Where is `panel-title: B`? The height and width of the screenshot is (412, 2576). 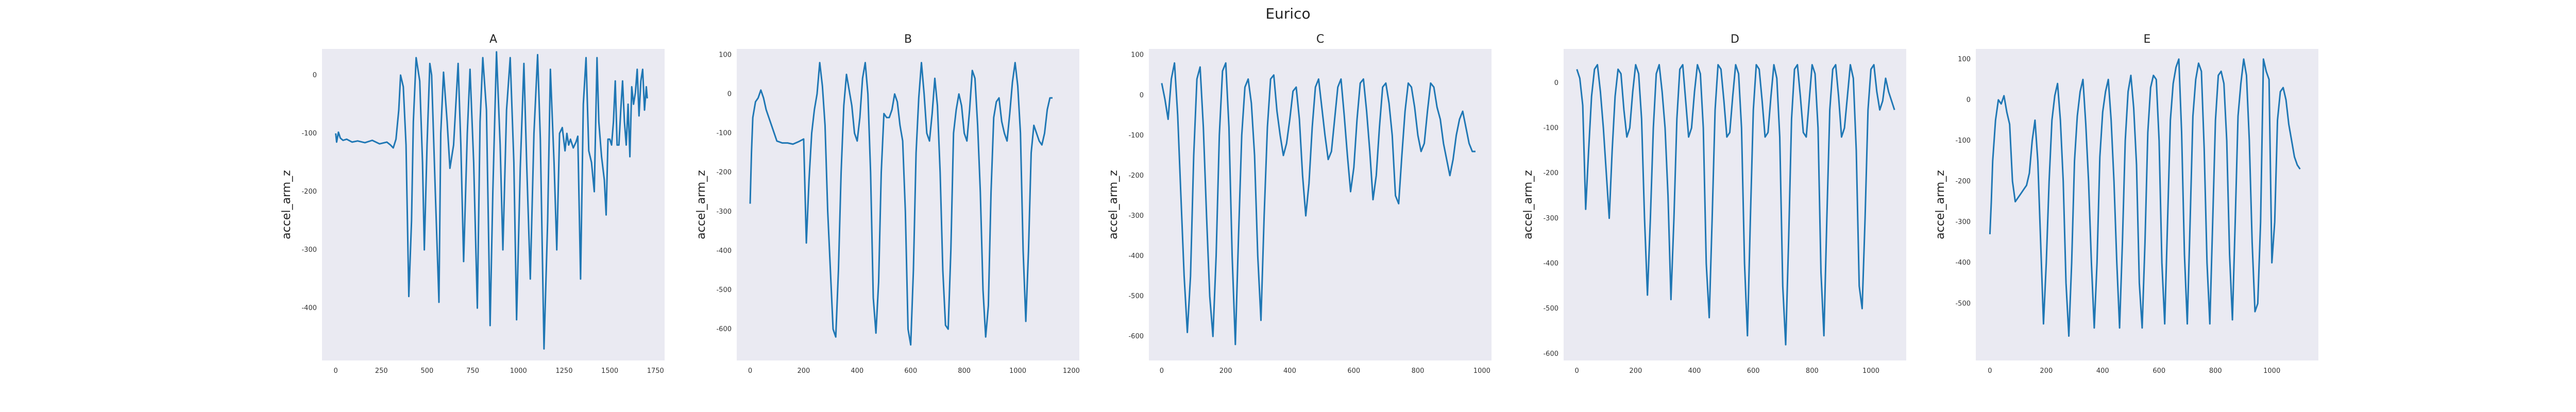
panel-title: B is located at coordinates (908, 39).